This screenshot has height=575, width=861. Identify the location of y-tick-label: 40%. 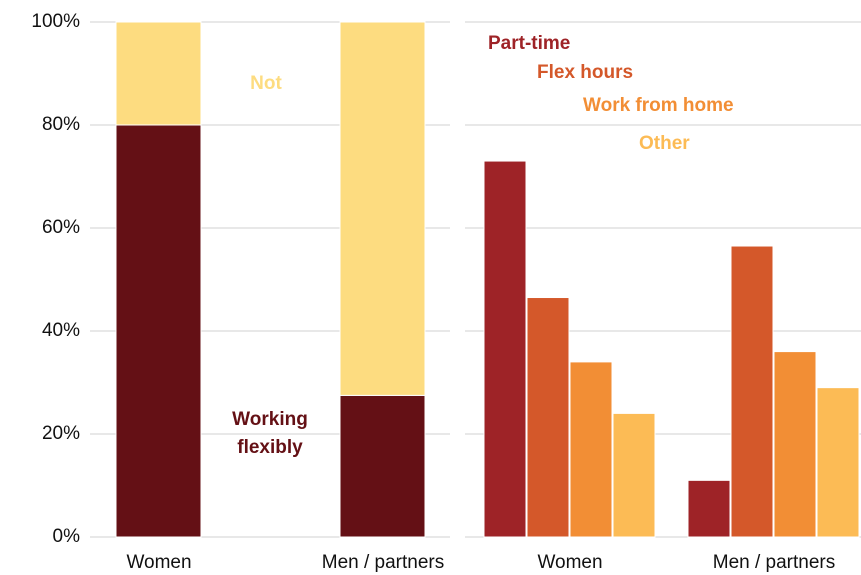
(61, 330).